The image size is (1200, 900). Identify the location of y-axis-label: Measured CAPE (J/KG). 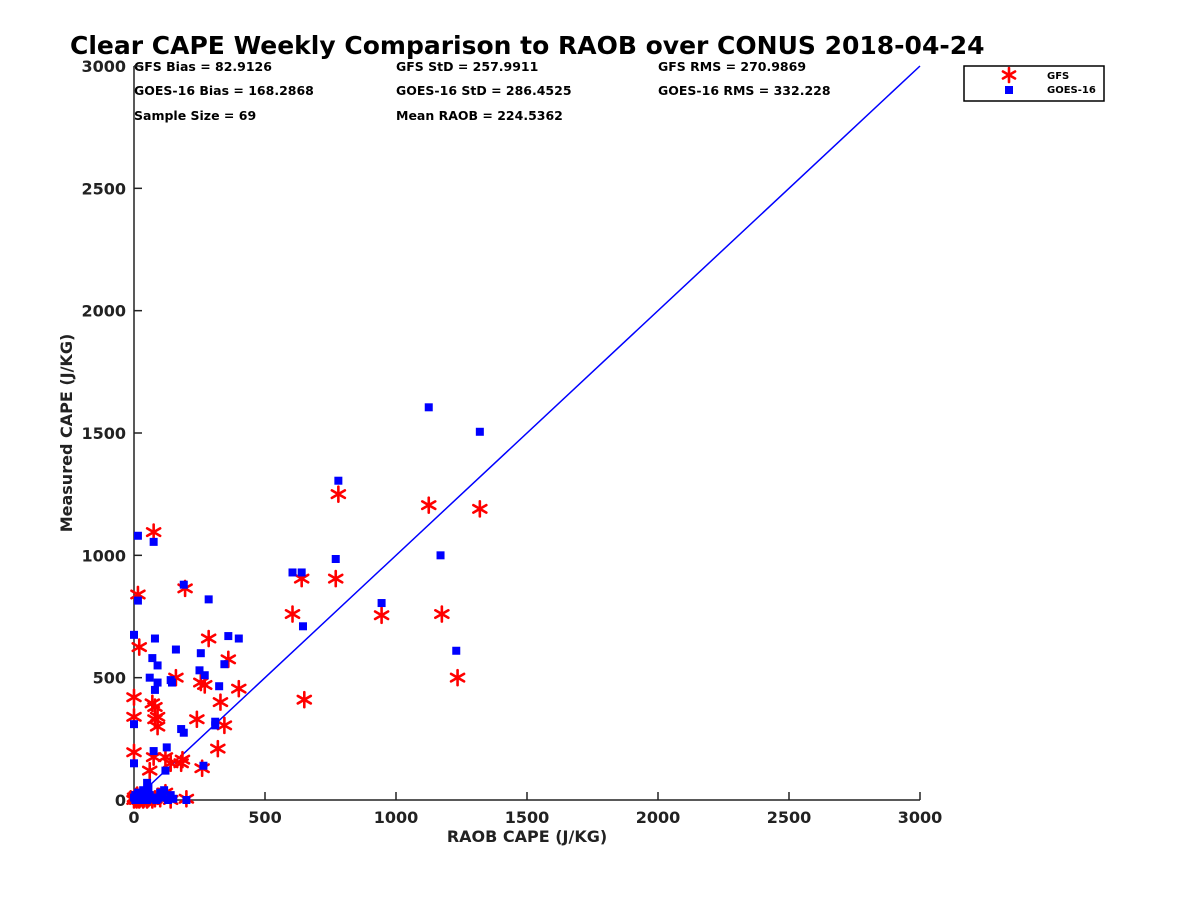
(66, 433).